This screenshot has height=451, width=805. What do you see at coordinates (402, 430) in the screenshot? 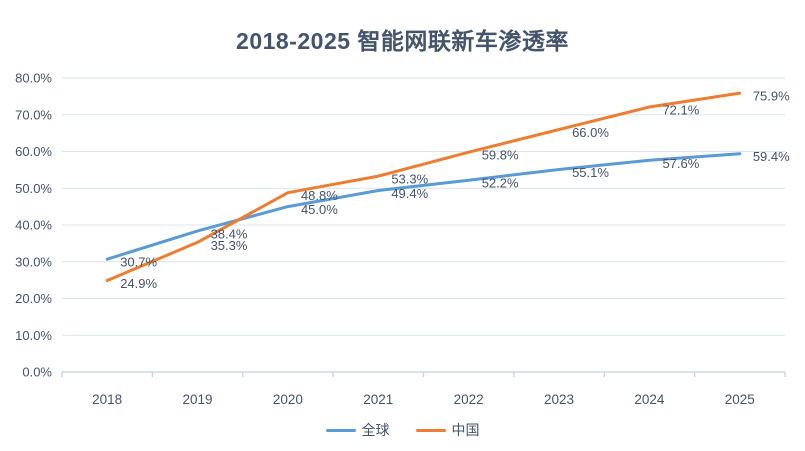
I see `chart-legend: 全球 中国` at bounding box center [402, 430].